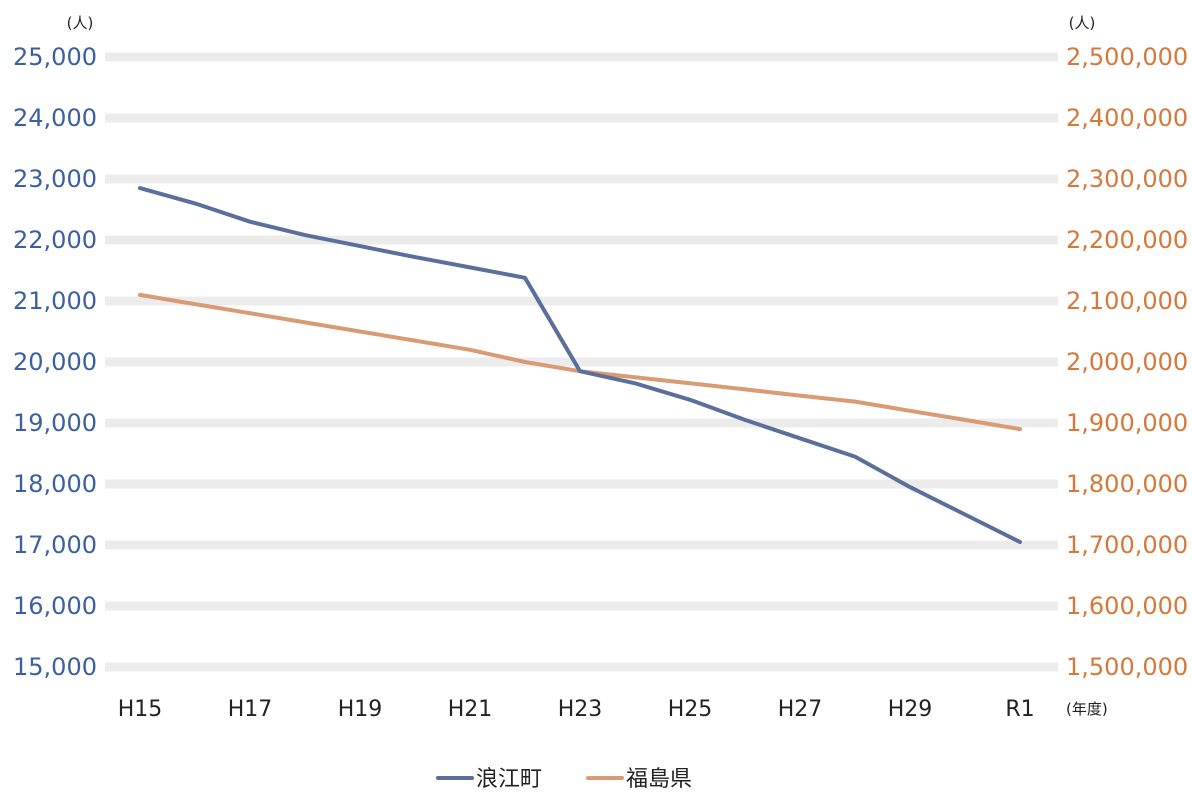 Image resolution: width=1192 pixels, height=807 pixels. What do you see at coordinates (1127, 57) in the screenshot?
I see `right-tick-label: 2,500,000` at bounding box center [1127, 57].